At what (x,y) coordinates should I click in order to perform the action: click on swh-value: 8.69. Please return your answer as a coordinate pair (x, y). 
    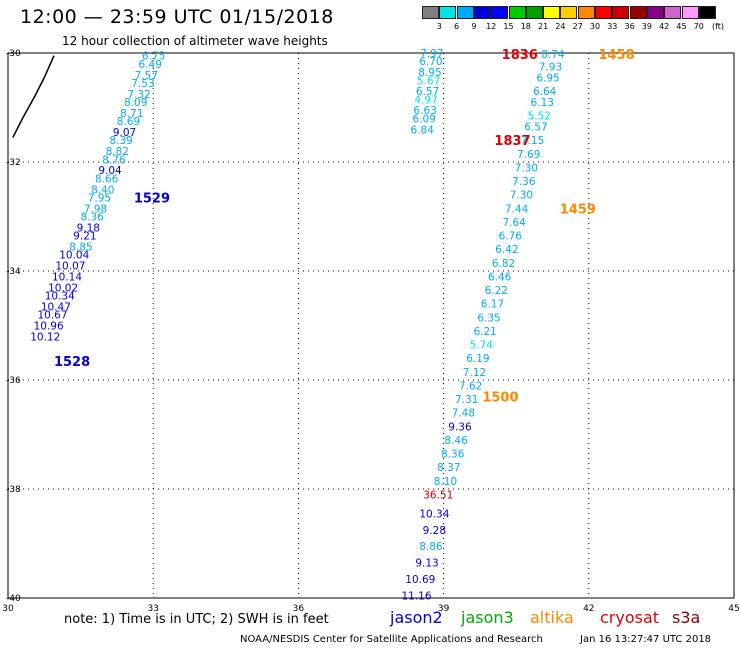
    Looking at the image, I should click on (128, 122).